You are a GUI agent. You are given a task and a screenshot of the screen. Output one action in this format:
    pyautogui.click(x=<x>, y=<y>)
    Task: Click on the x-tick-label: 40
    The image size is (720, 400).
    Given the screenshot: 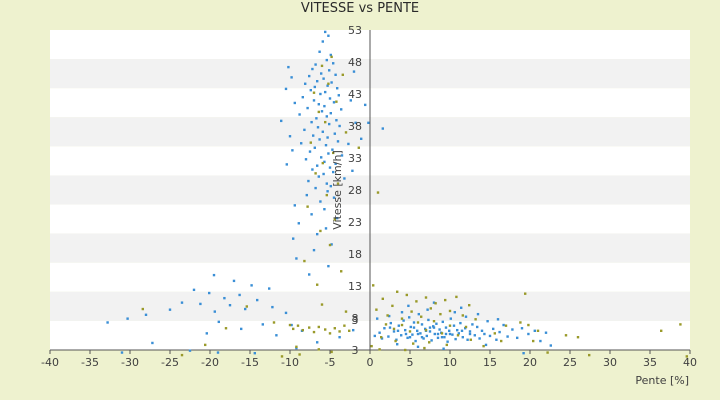 What is the action you would take?
    pyautogui.click(x=690, y=362)
    